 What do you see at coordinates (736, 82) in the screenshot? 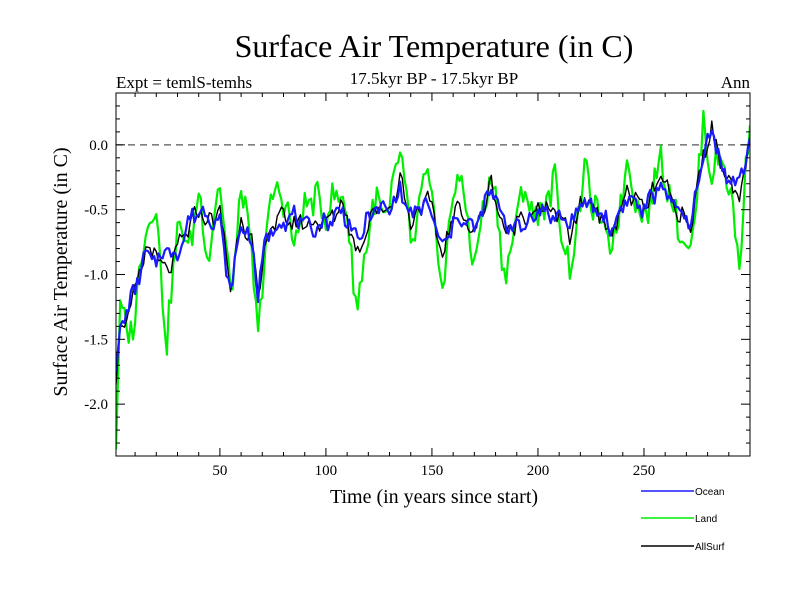
I see `period-label: Ann` at bounding box center [736, 82].